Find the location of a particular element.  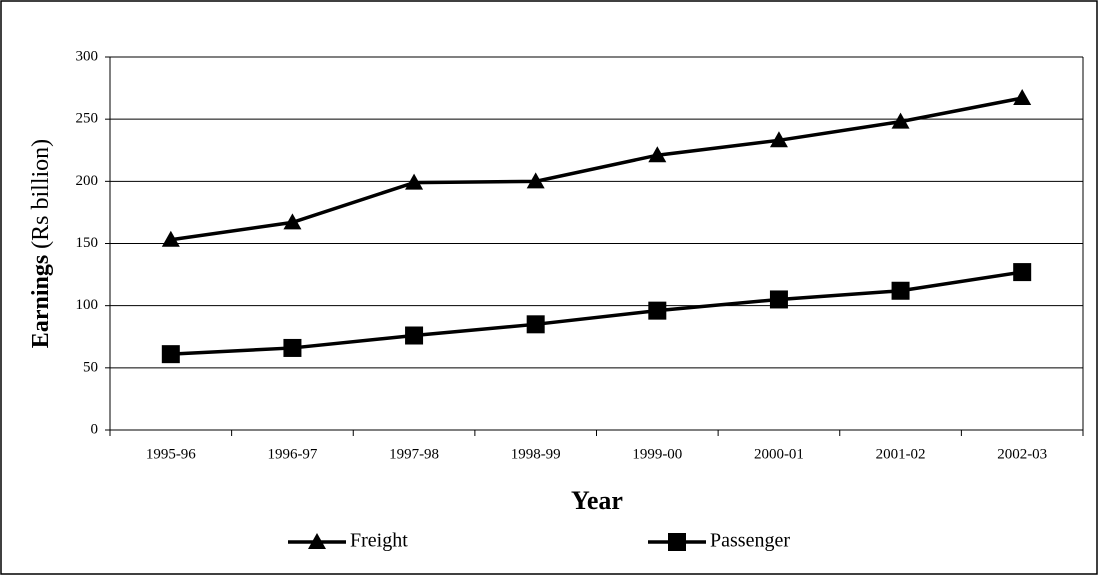

x-tick-label: 1998-99 is located at coordinates (536, 454).